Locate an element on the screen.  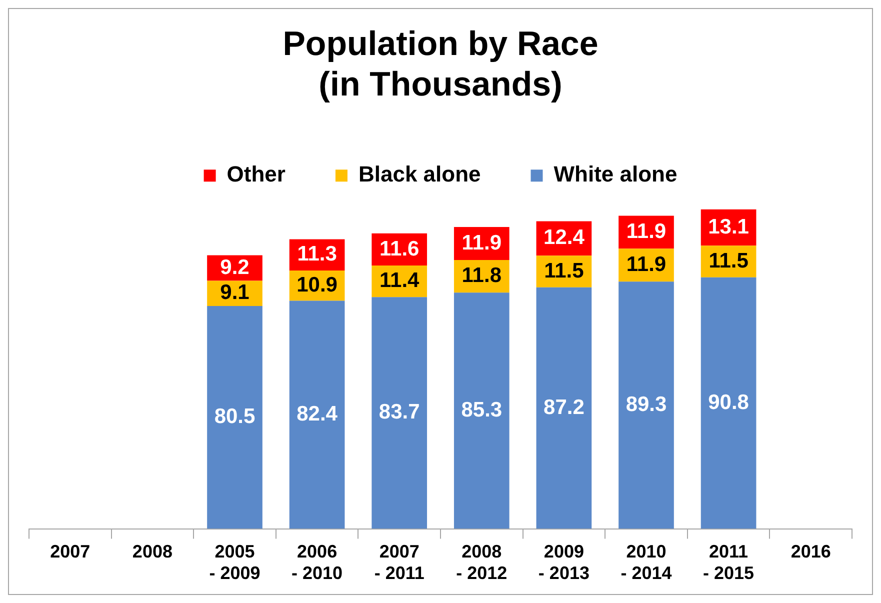
x-tick-label: 2007 - 2011 is located at coordinates (399, 563).